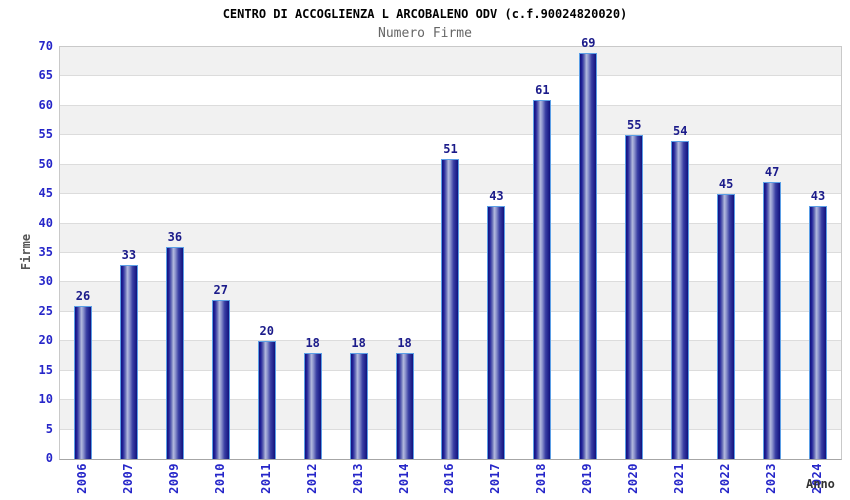  I want to click on y-tick-label: 65, so click(45, 75).